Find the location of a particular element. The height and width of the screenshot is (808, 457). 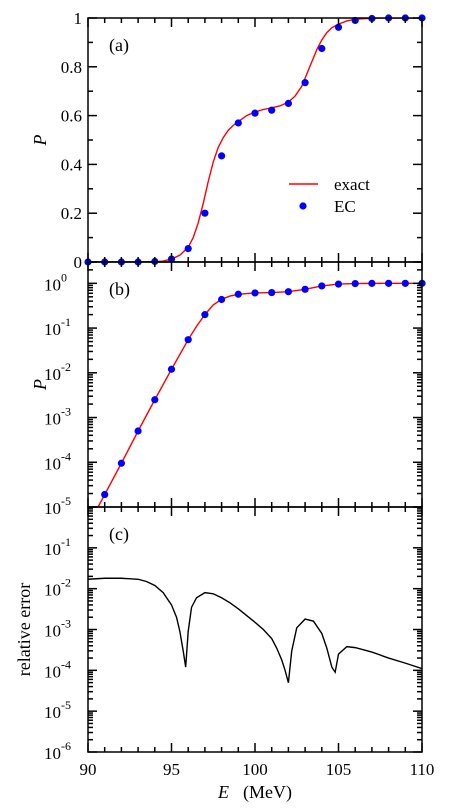

series-line-relative-error is located at coordinates (255, 630).